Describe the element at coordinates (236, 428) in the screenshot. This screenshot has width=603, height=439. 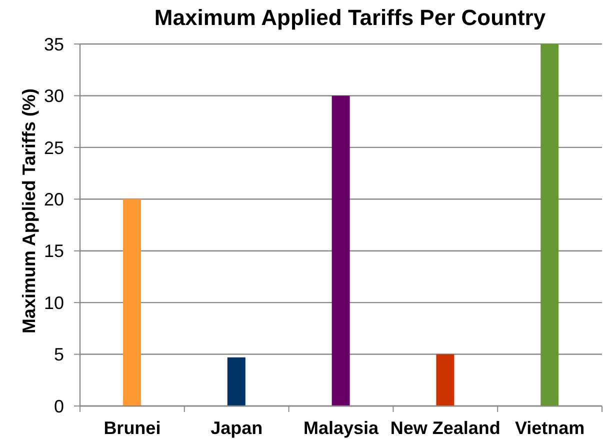
I see `x-tick-label: Japan` at that location.